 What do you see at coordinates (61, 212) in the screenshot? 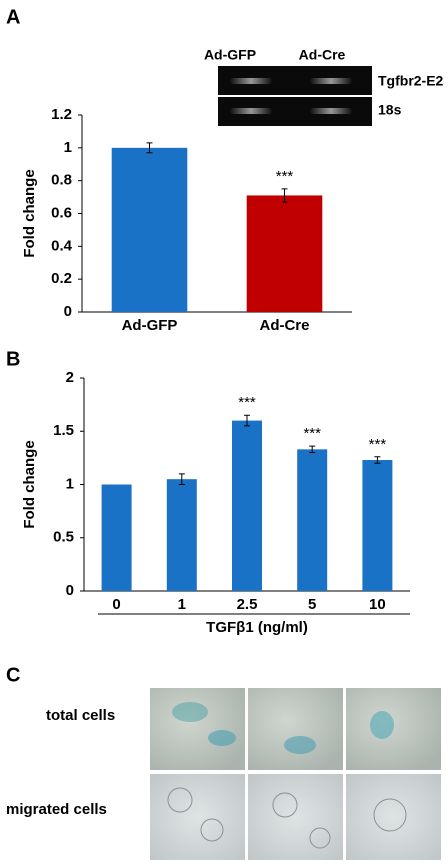
I see `y-tick-label: 0.6` at bounding box center [61, 212].